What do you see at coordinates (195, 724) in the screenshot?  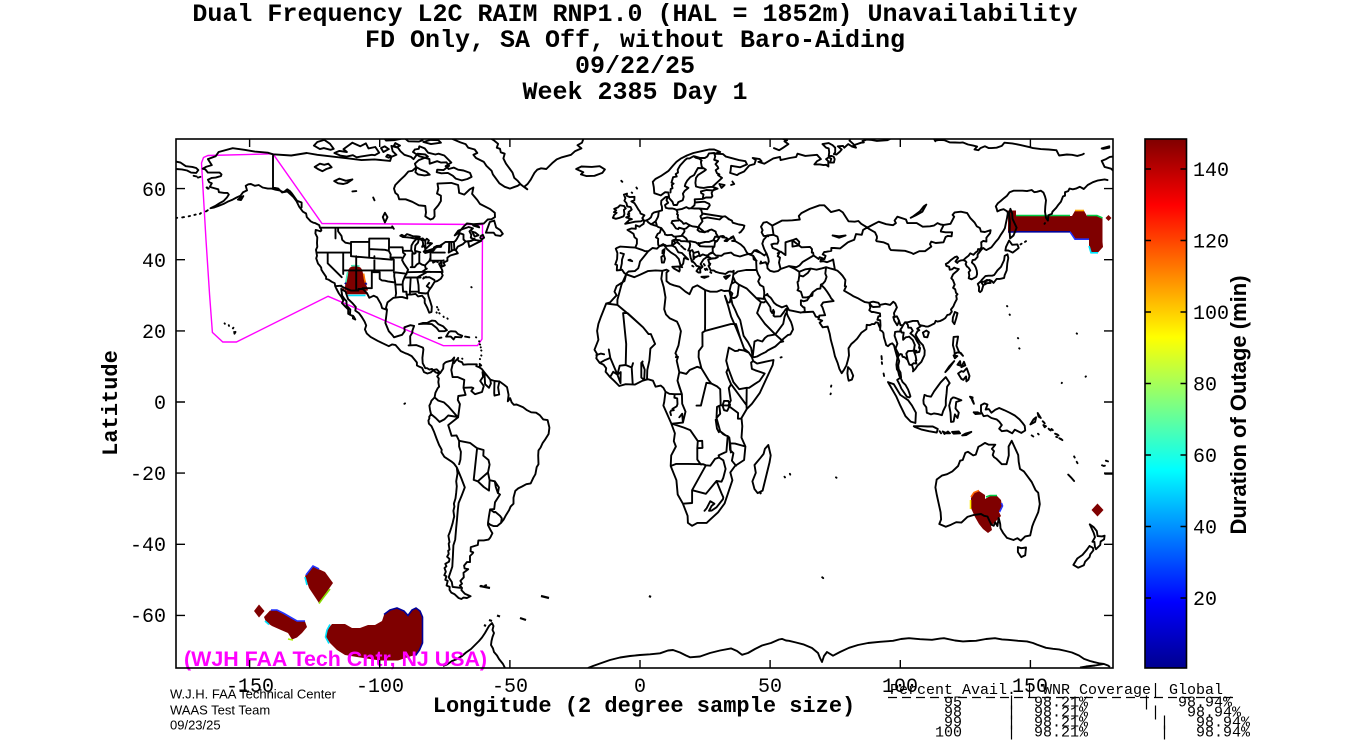 I see `svg-text: 09/23/25` at bounding box center [195, 724].